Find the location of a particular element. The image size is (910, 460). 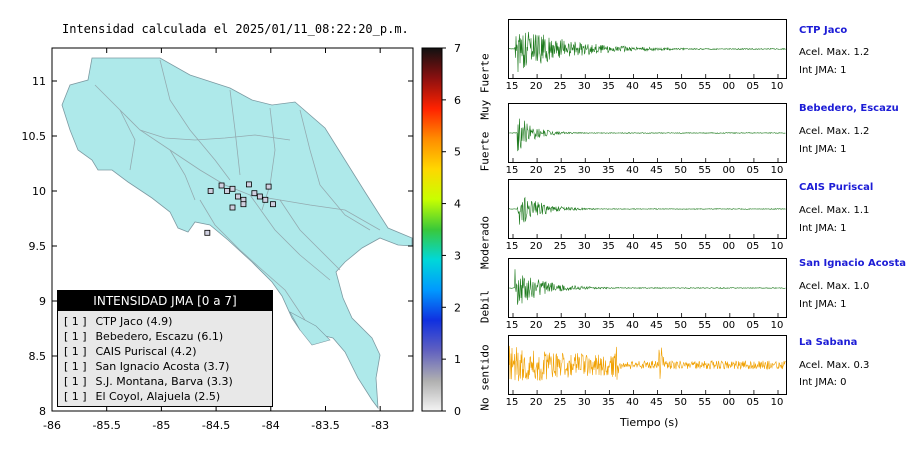

legend-row: [ 1 ] San Ignacio Acosta (3.7) is located at coordinates (146, 366).